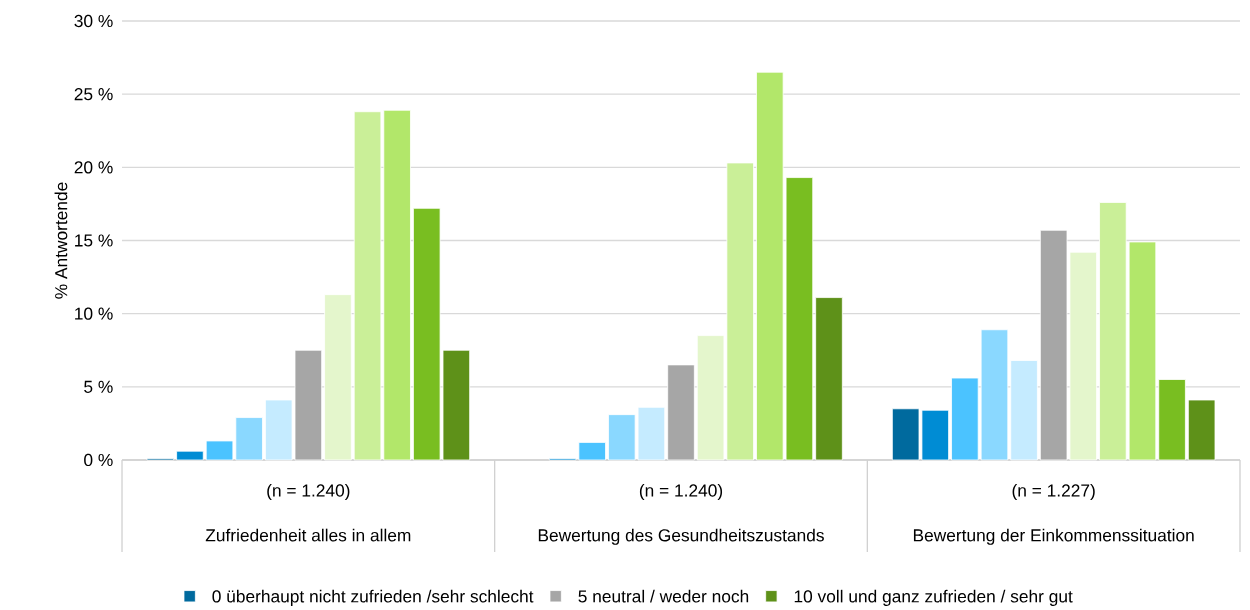 Image resolution: width=1250 pixels, height=610 pixels. I want to click on y-tick-label: 0 %, so click(98, 460).